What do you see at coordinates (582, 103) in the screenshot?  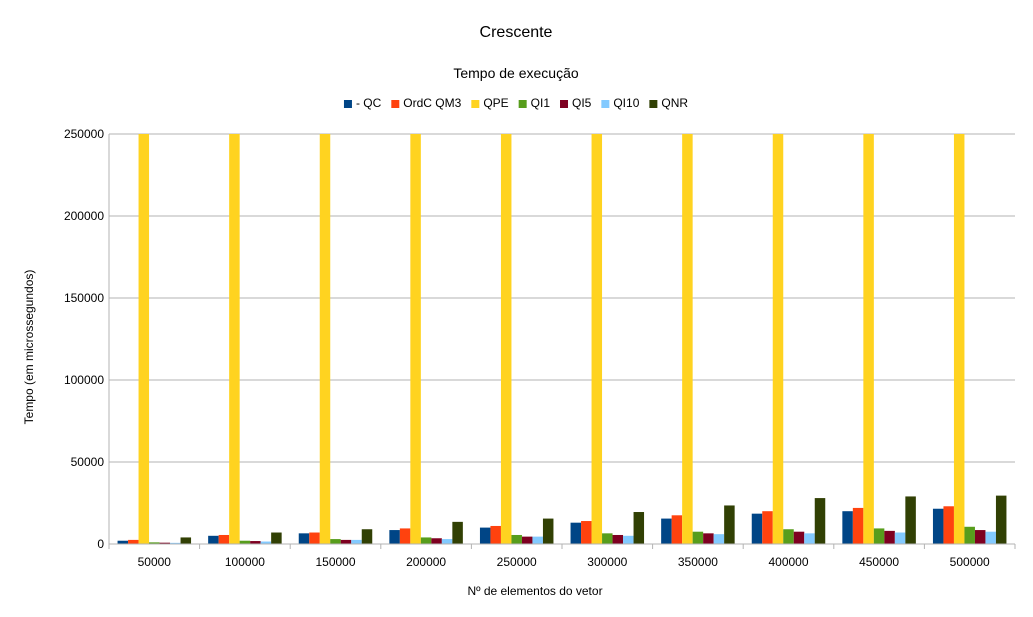 I see `legend-label: QI5` at bounding box center [582, 103].